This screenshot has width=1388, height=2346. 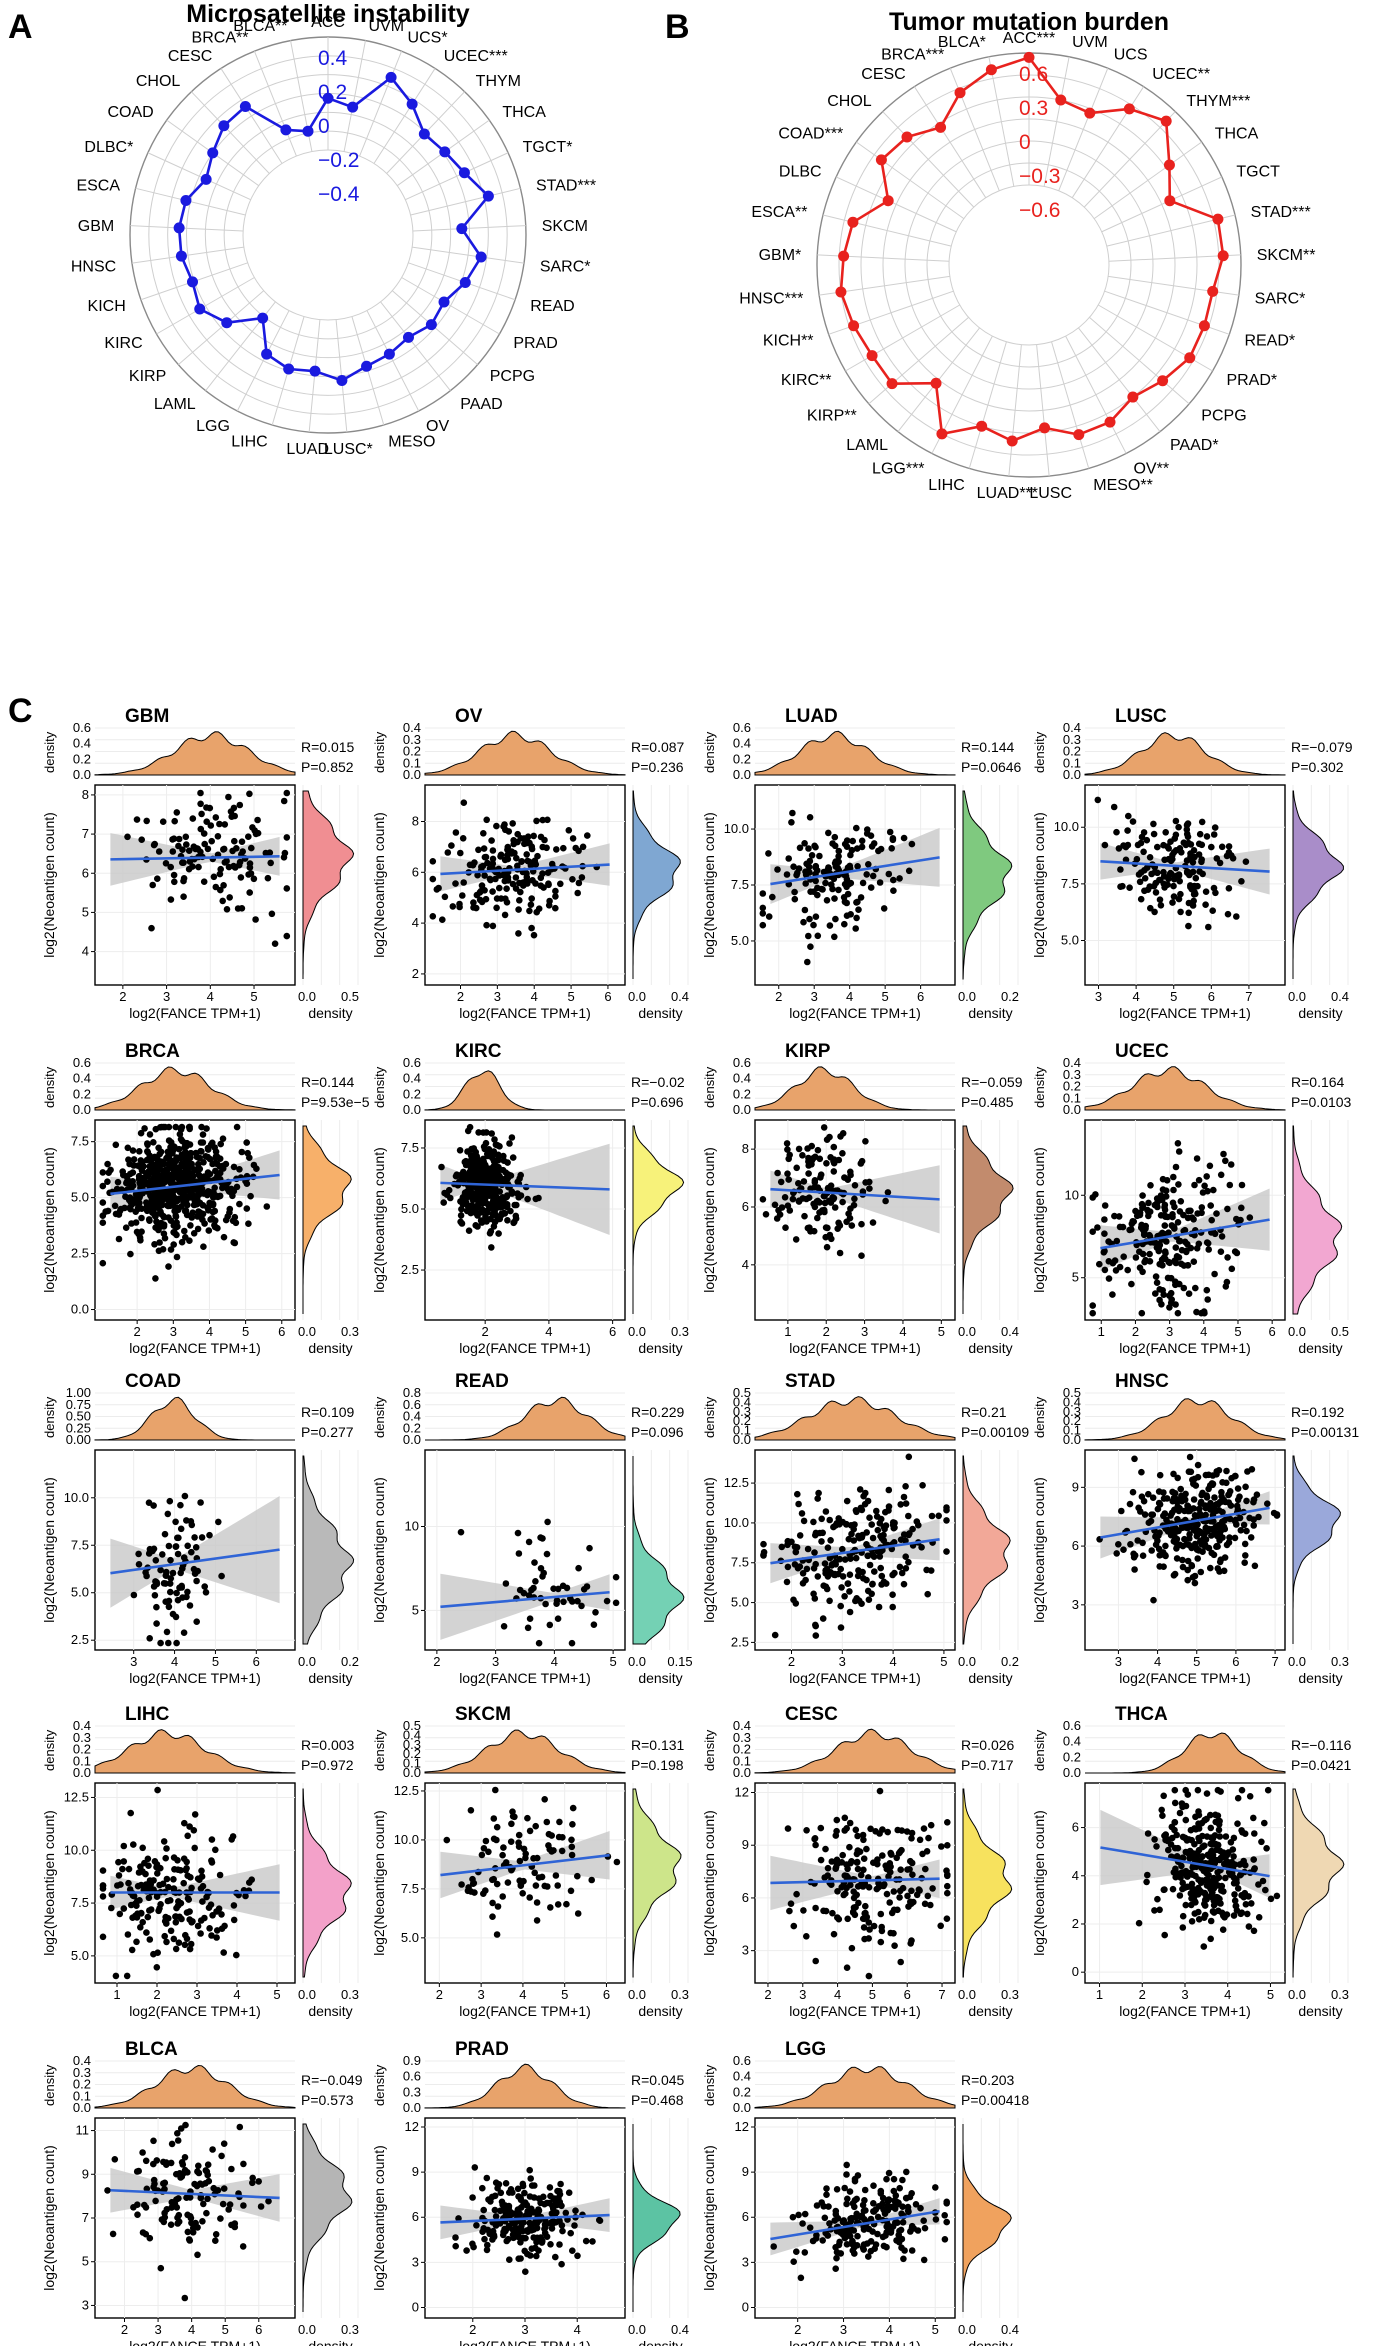 I want to click on radar-category-label: ACC***, so click(x=1029, y=38).